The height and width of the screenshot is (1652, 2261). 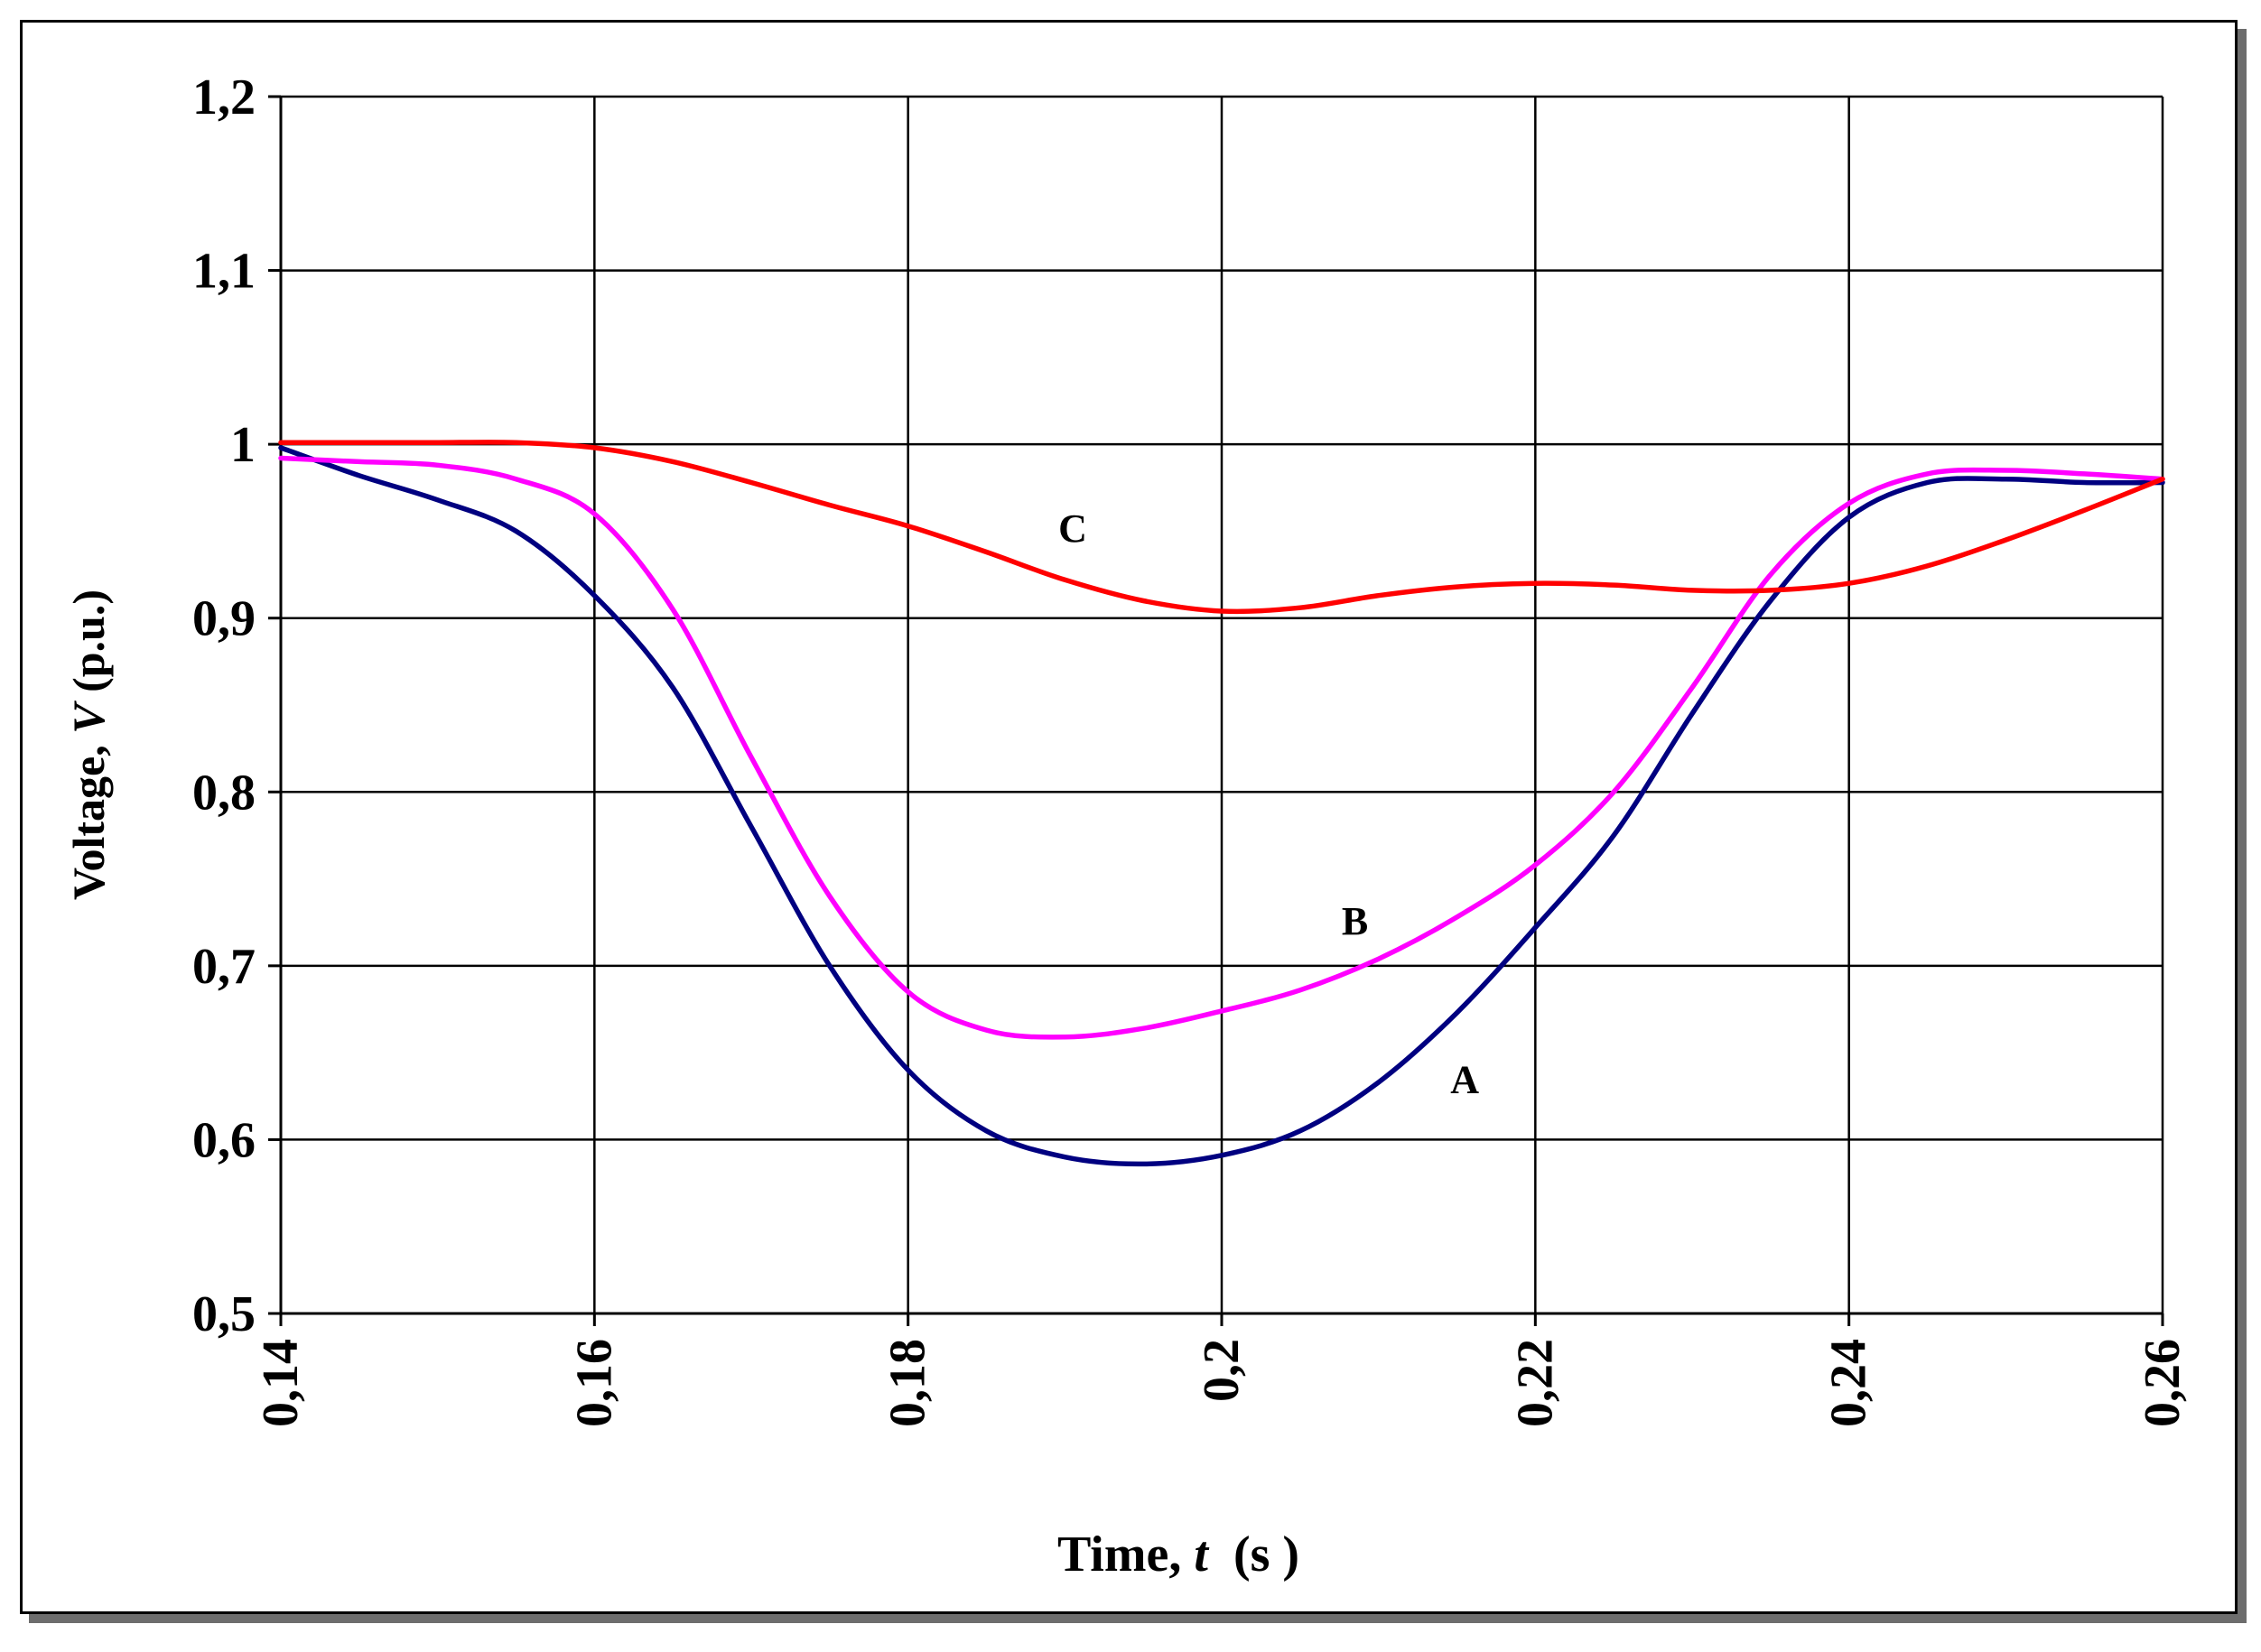 What do you see at coordinates (88, 646) in the screenshot?
I see `y-axis-label-suffix: (p.u.)` at bounding box center [88, 646].